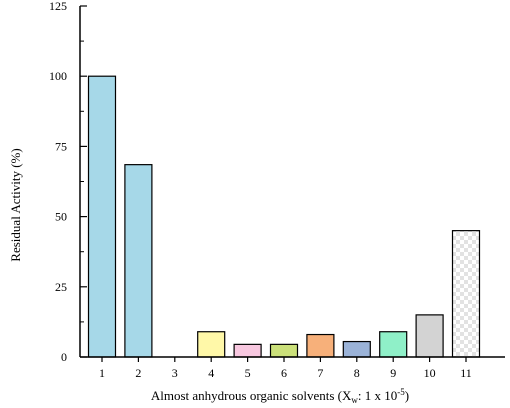 This screenshot has height=408, width=510. What do you see at coordinates (401, 392) in the screenshot?
I see `x-axis-title-sup: -5` at bounding box center [401, 392].